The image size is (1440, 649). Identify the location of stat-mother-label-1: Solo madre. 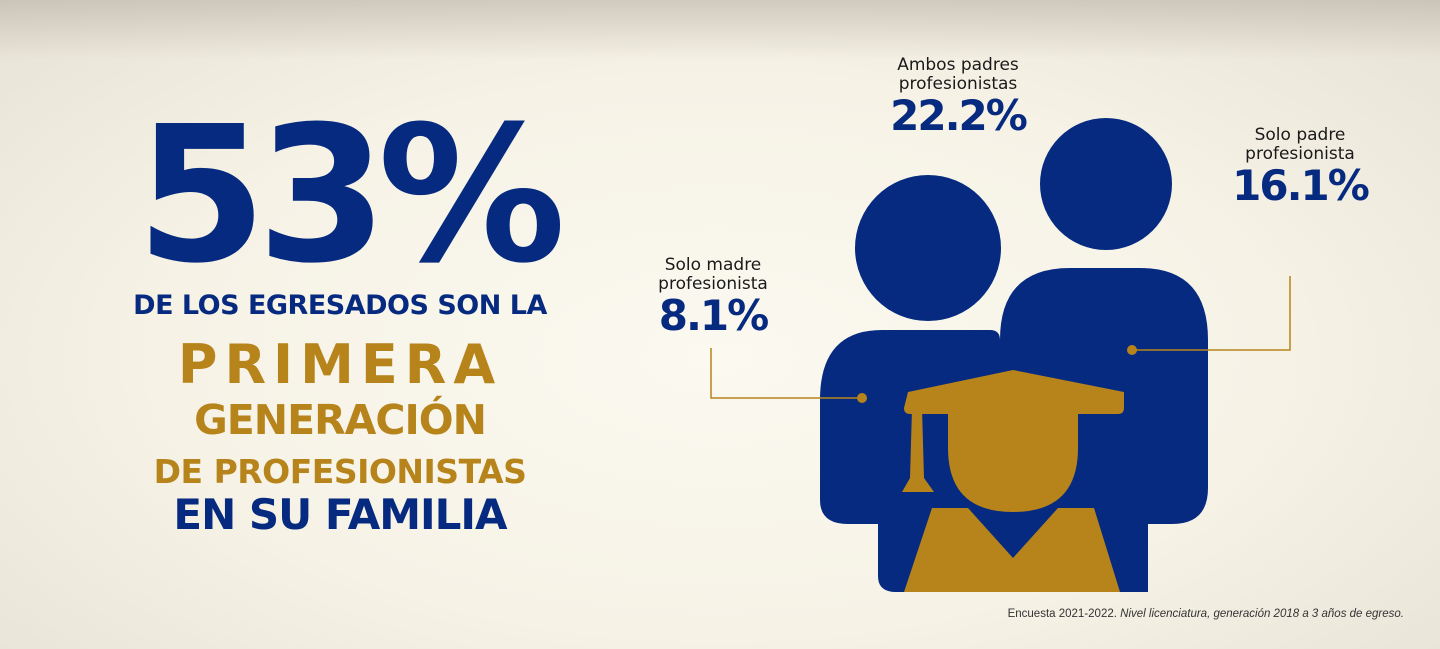
(713, 265).